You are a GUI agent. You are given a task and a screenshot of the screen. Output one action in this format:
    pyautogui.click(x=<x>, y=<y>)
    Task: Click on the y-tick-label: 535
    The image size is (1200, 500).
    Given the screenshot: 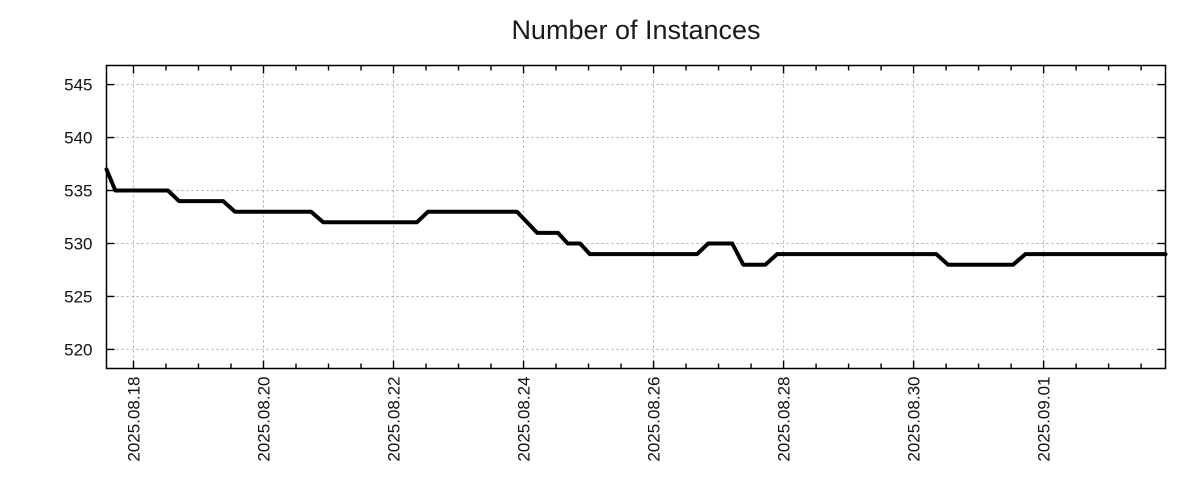 What is the action you would take?
    pyautogui.click(x=78, y=191)
    